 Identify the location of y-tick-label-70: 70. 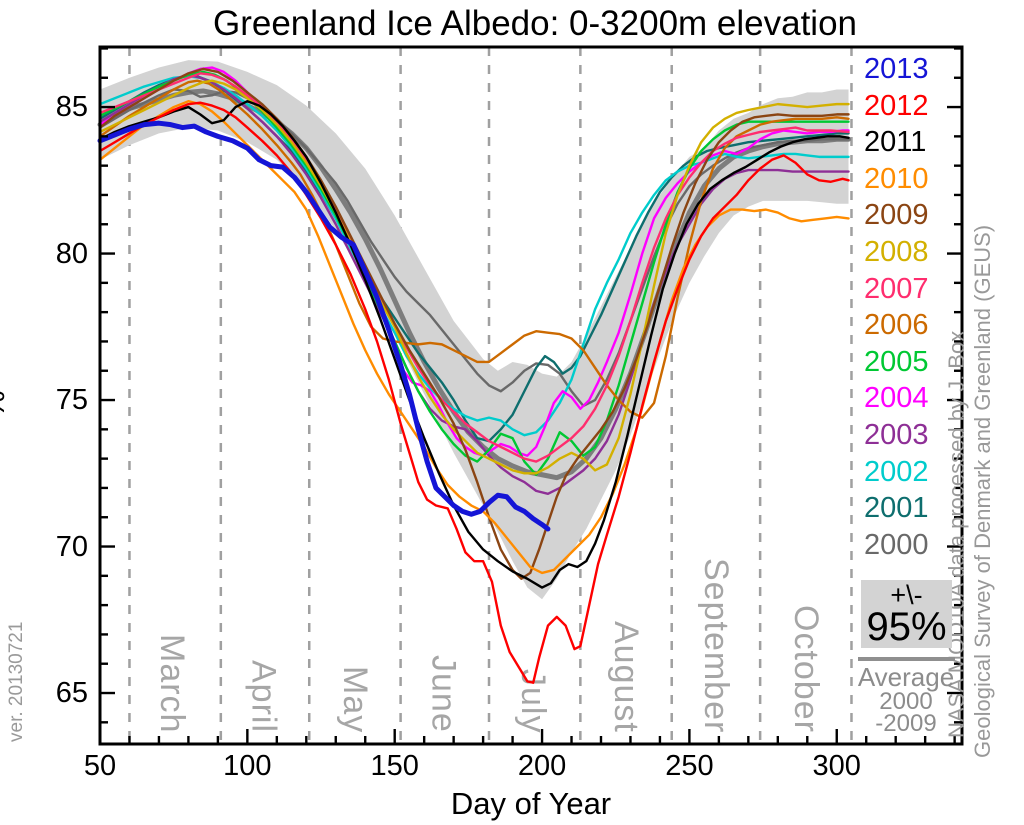
(71, 546).